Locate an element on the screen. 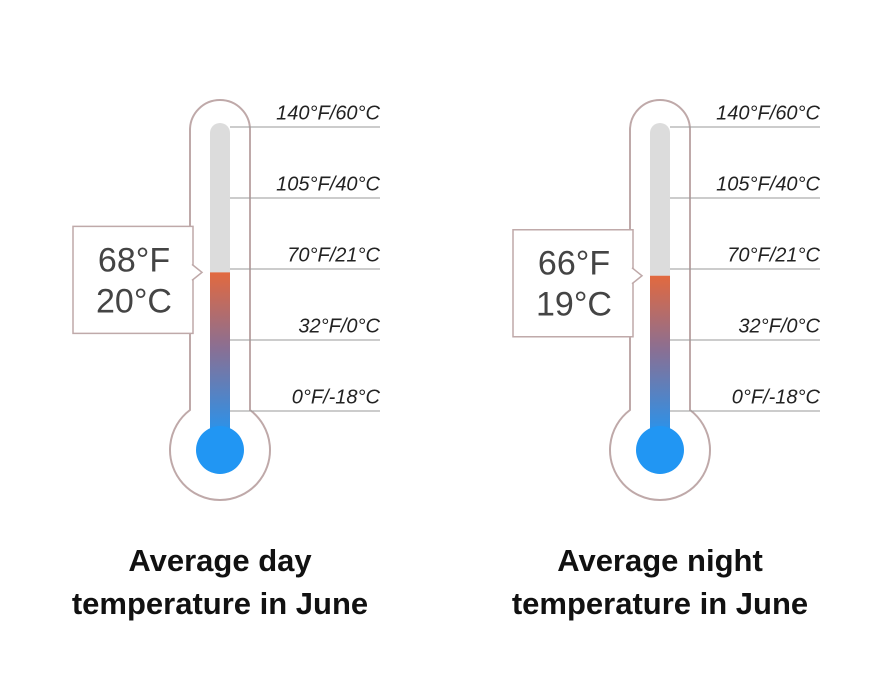 The height and width of the screenshot is (680, 880). reading-c: 19°C is located at coordinates (574, 305).